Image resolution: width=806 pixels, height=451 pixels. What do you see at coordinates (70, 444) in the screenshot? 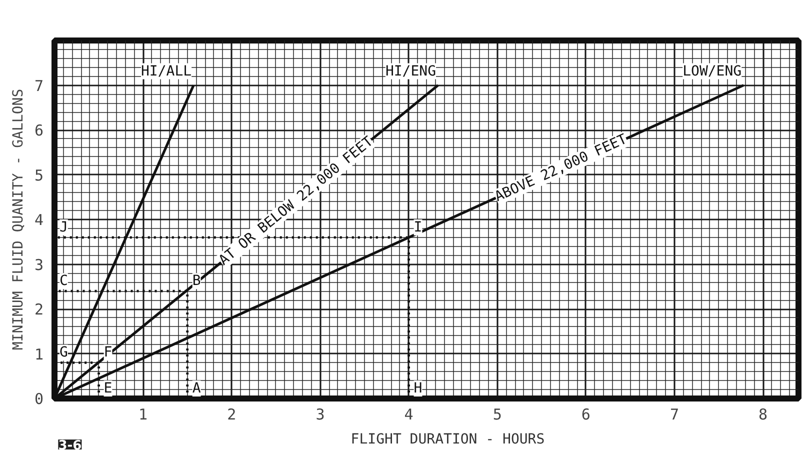
I see `text: 3-6` at bounding box center [70, 444].